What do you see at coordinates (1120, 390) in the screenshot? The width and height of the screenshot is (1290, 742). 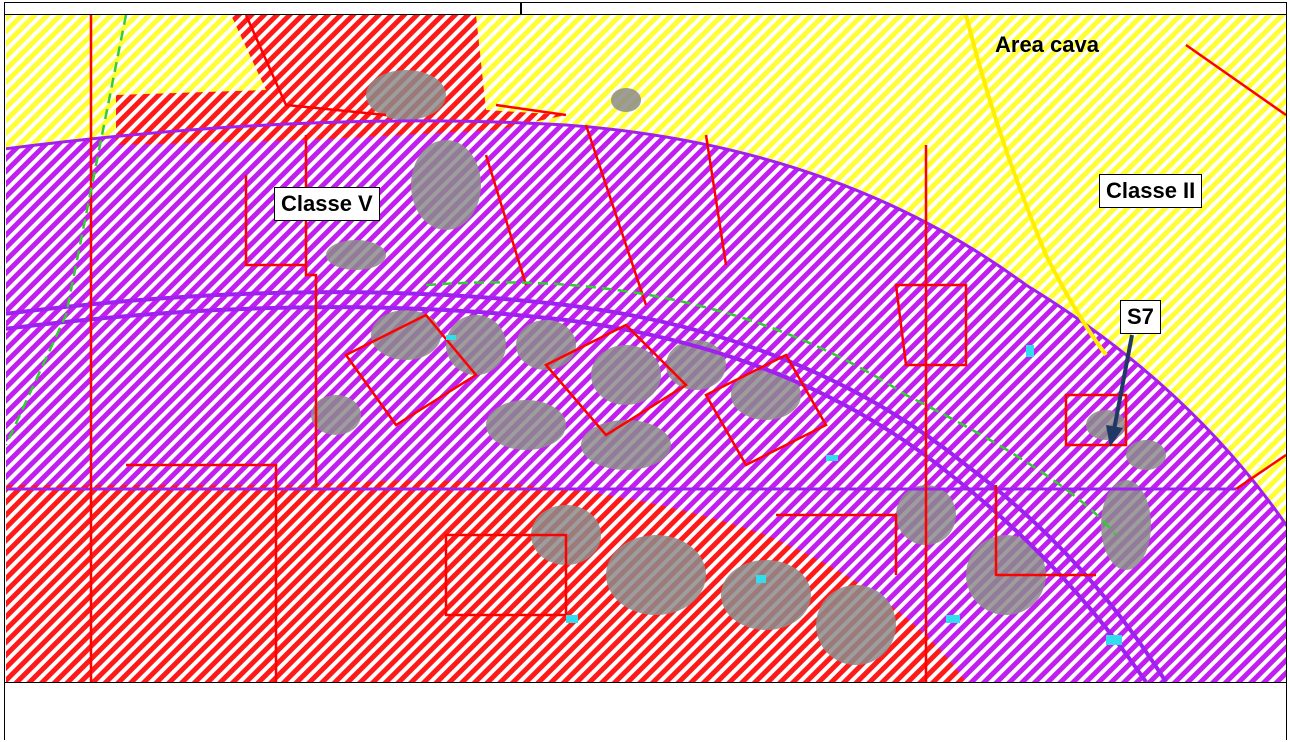 I see `arrow-down-icon` at bounding box center [1120, 390].